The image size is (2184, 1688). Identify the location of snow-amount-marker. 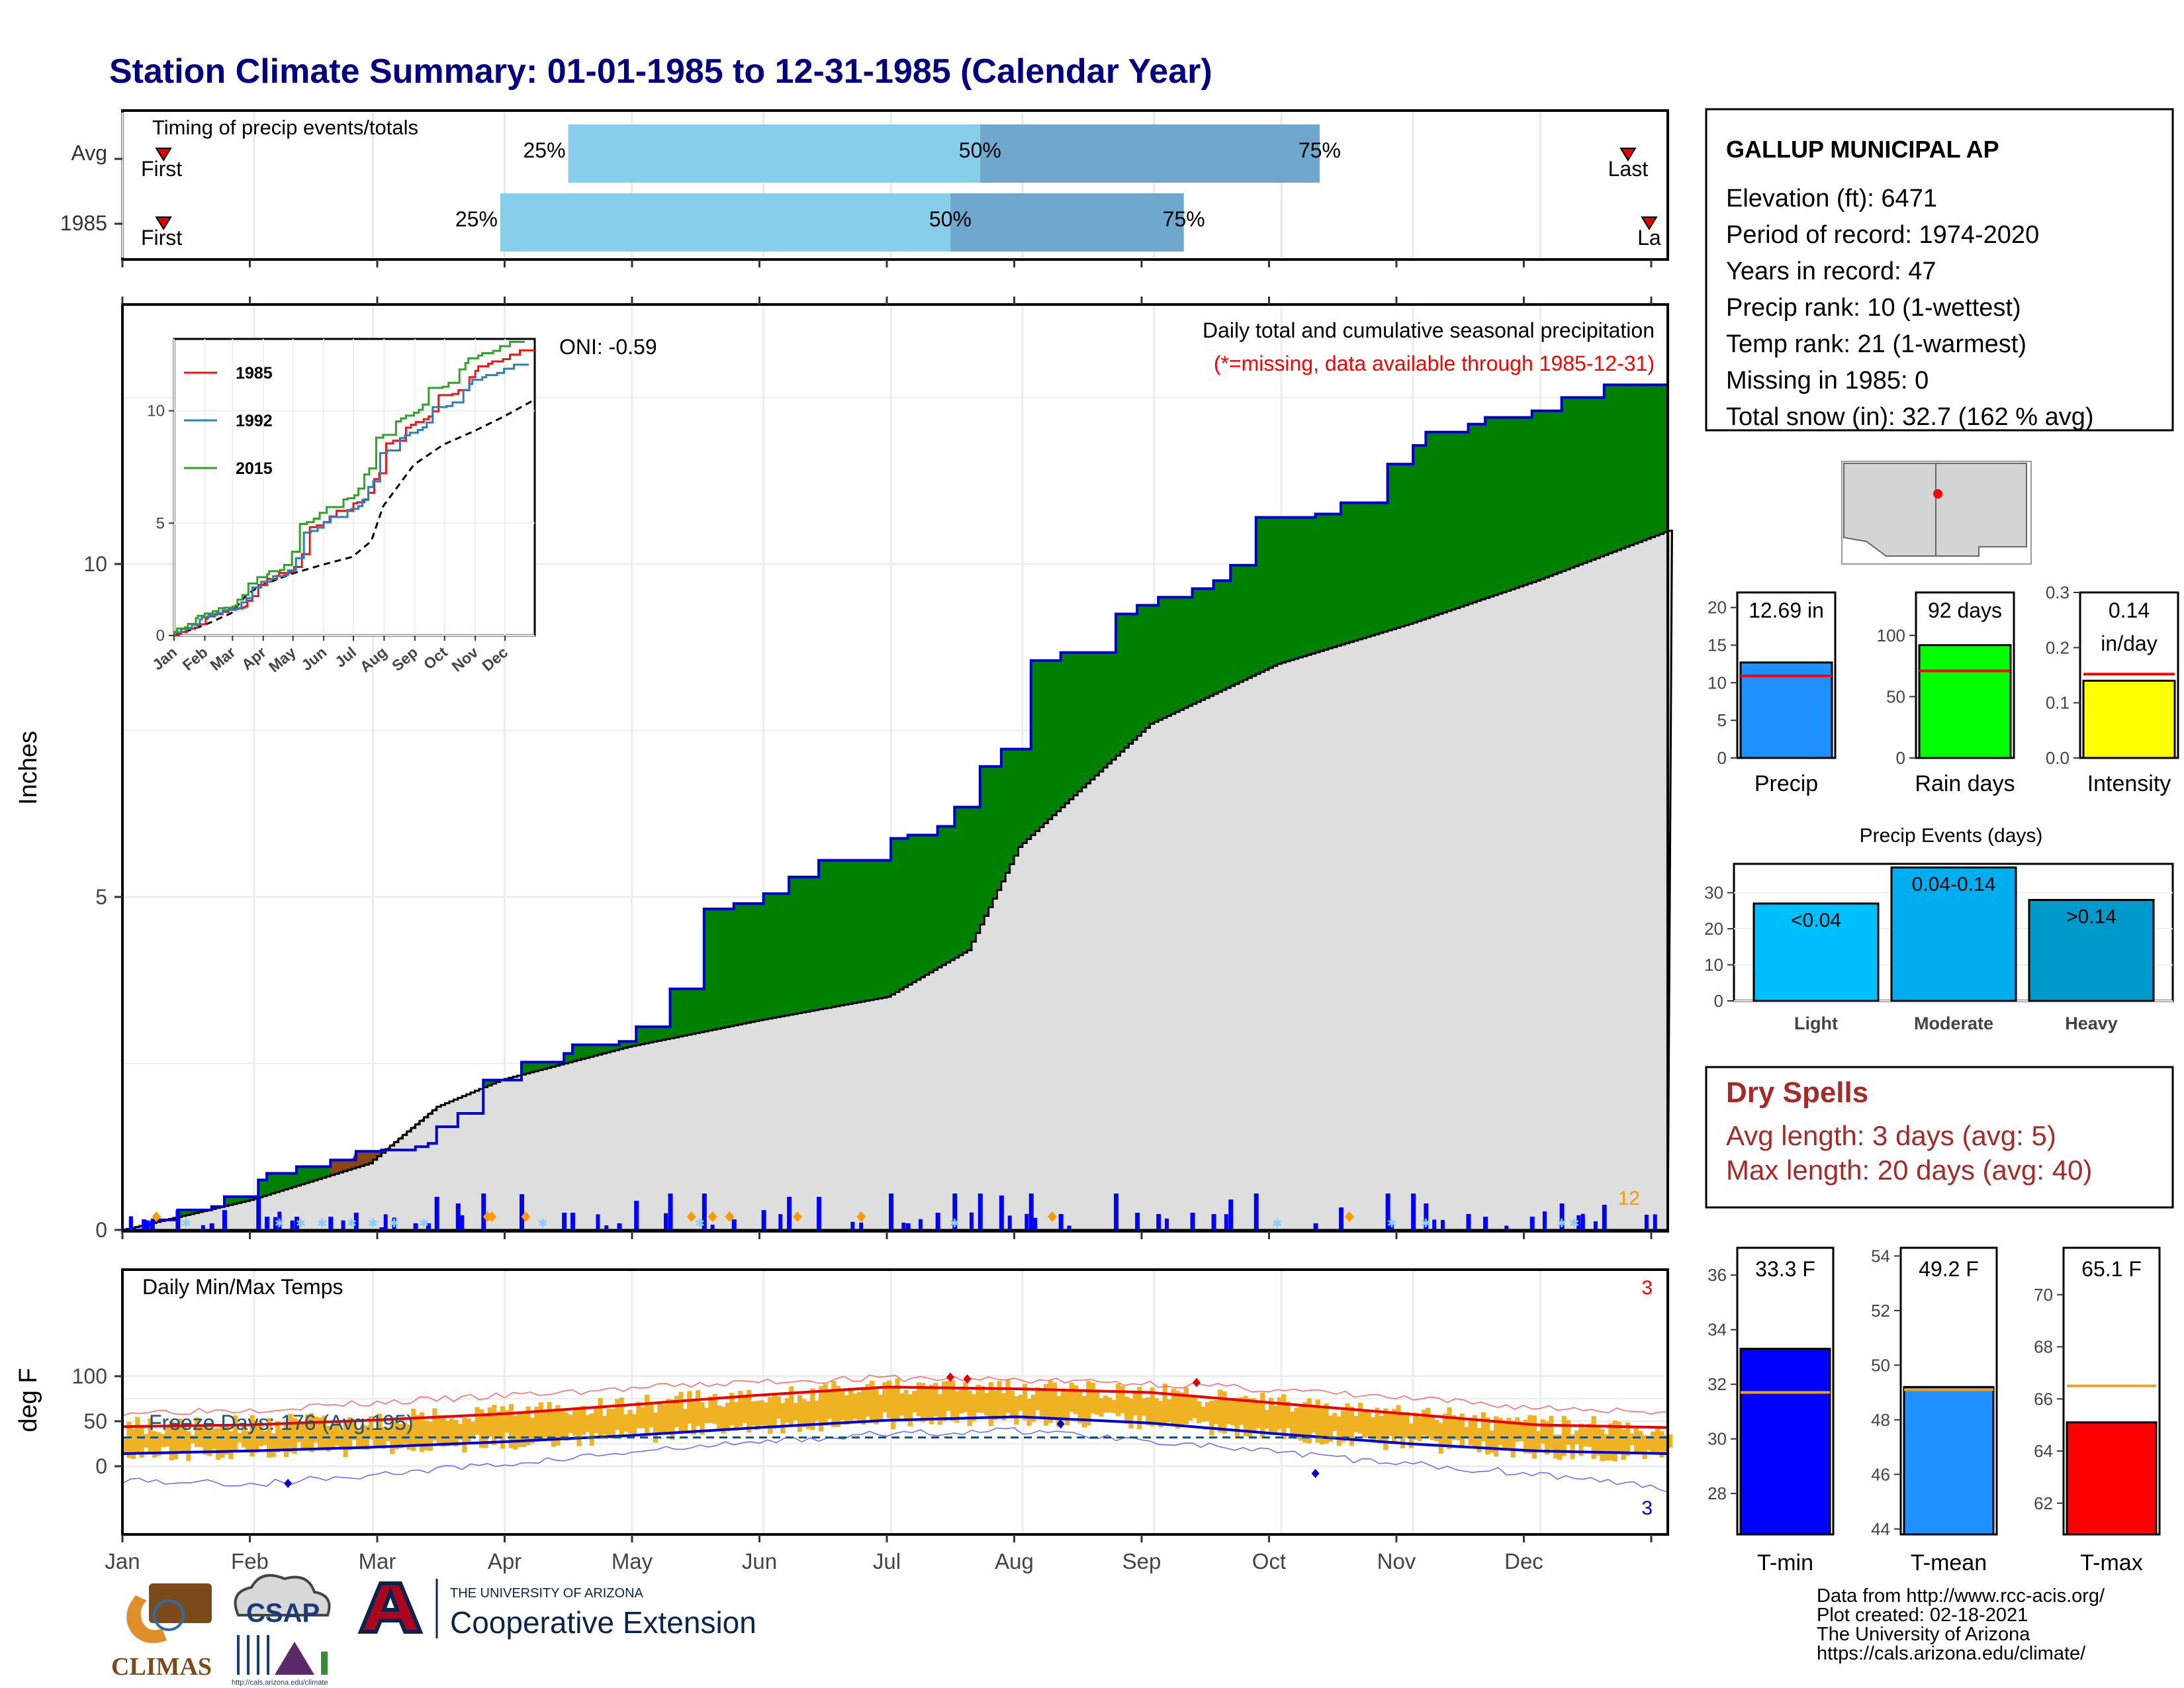
(730, 1216).